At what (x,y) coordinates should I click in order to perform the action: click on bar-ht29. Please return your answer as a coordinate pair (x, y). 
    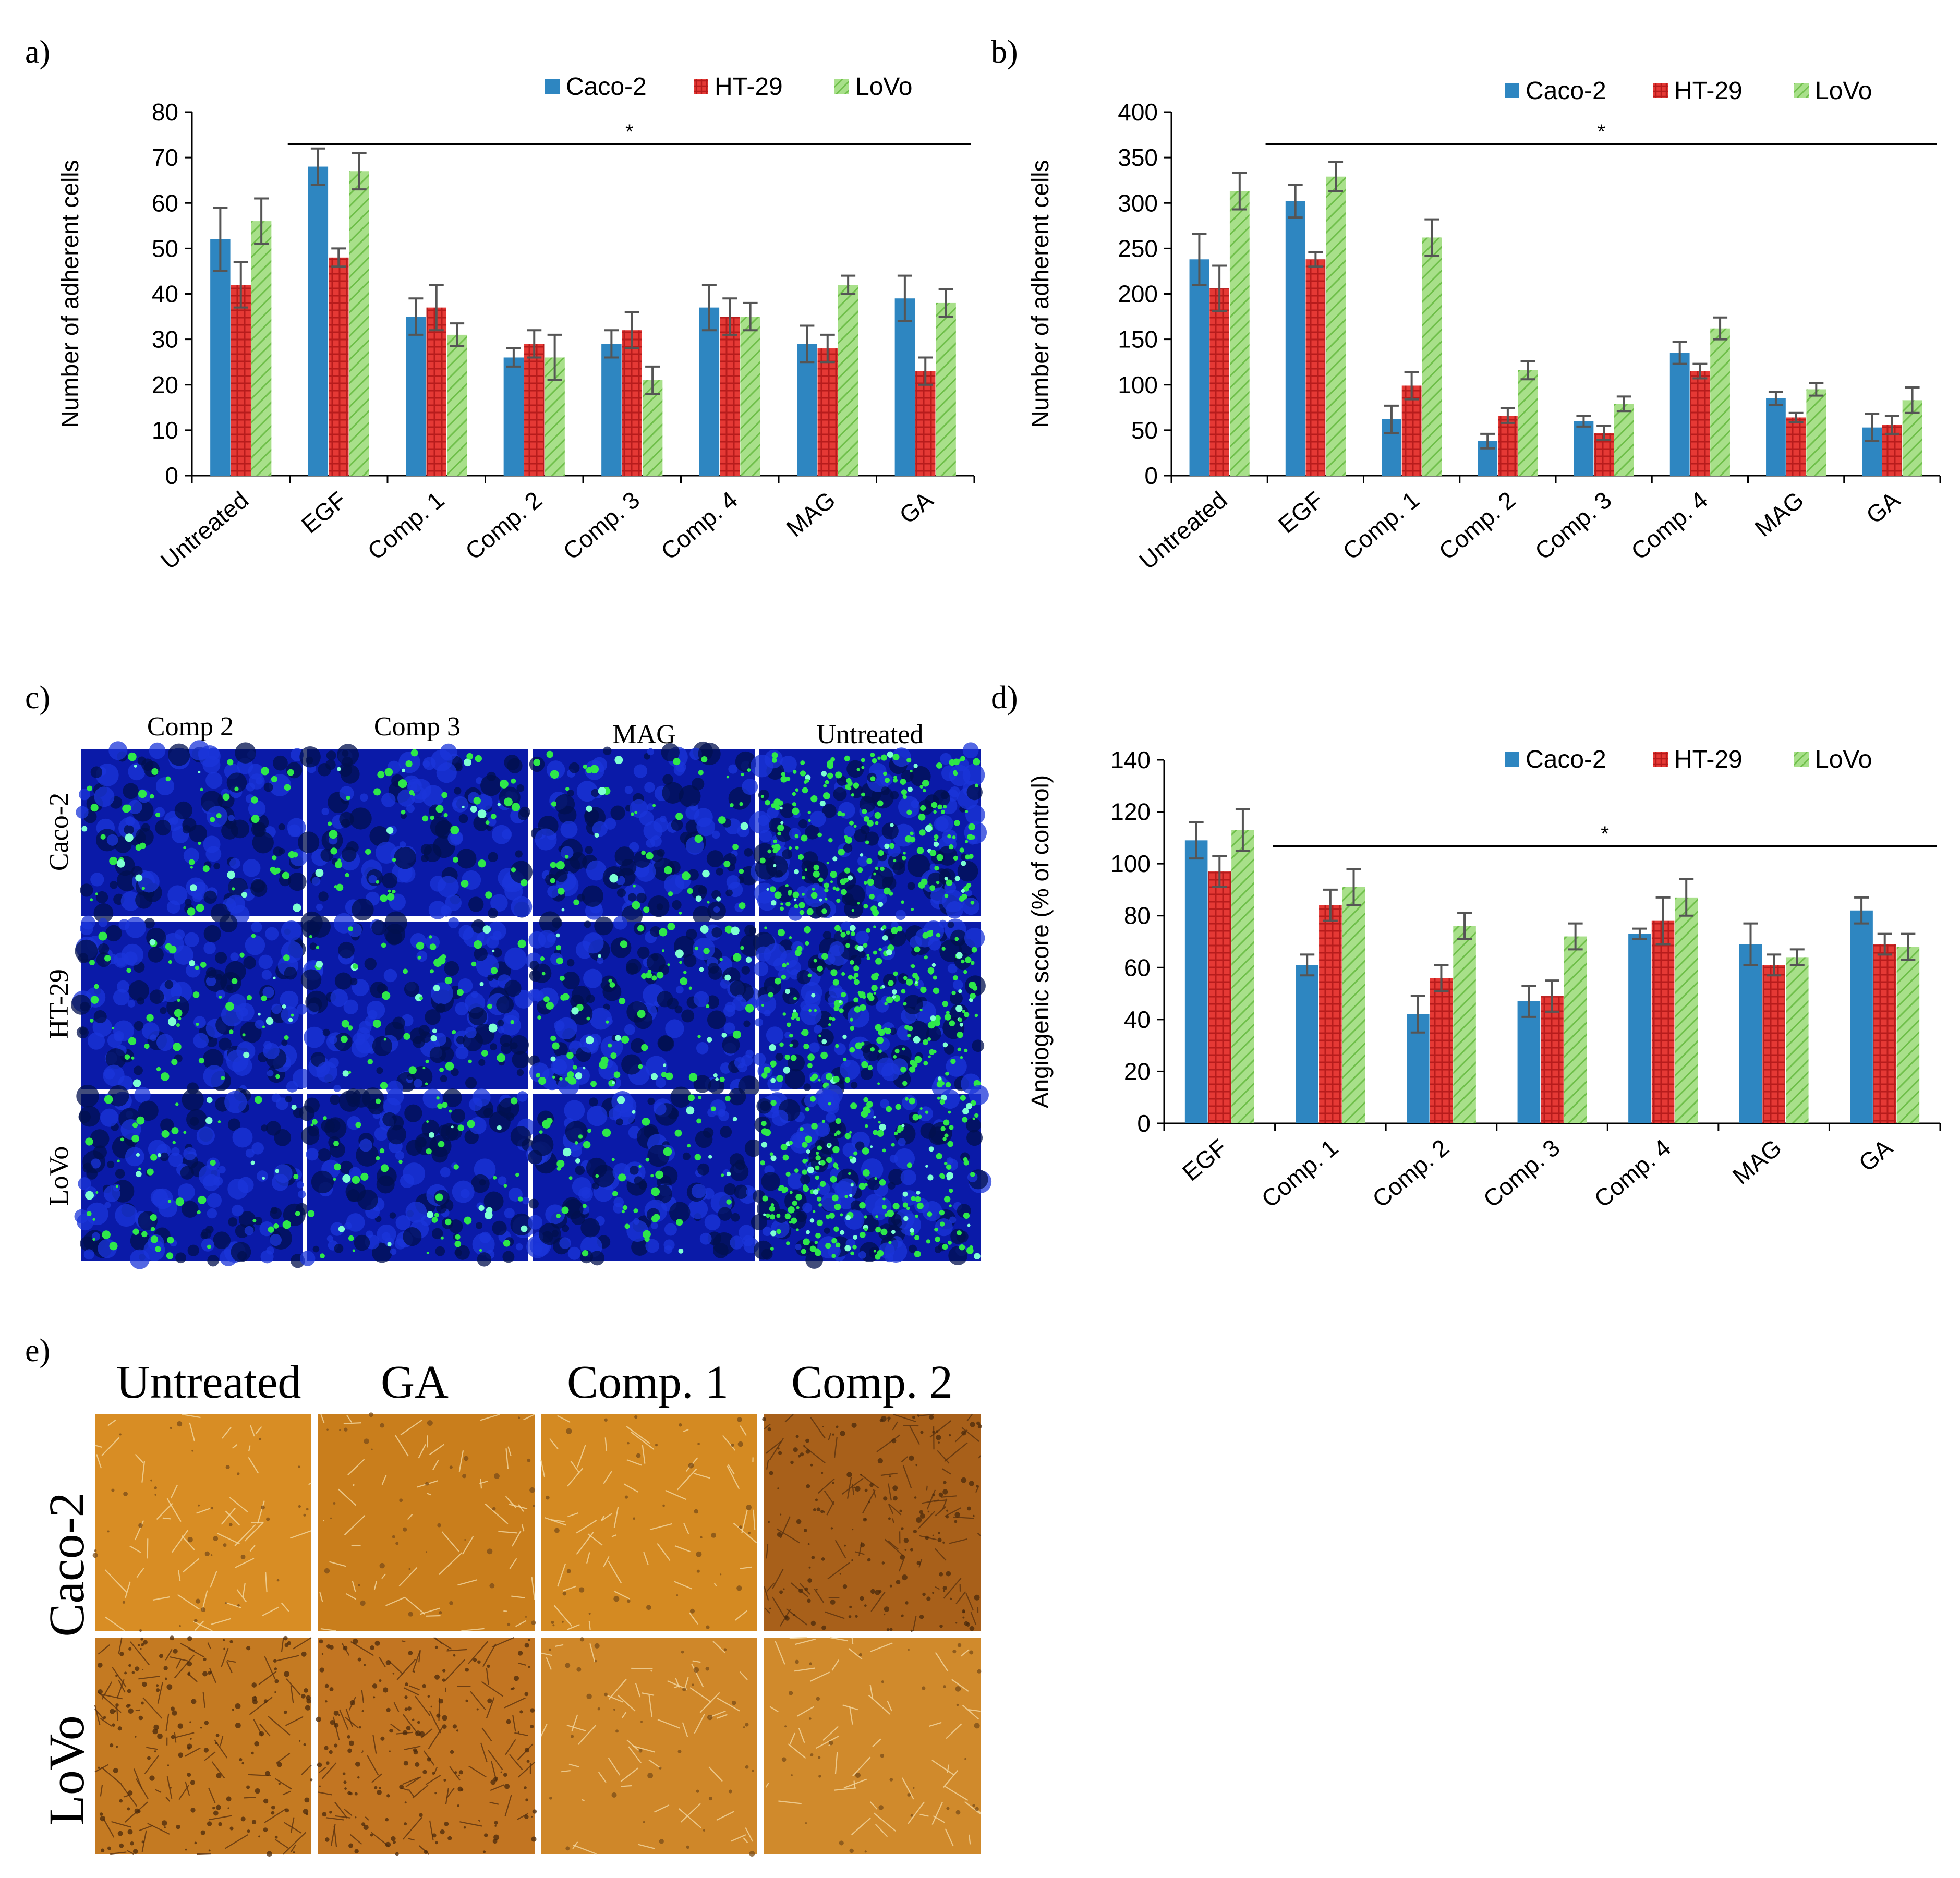
    Looking at the image, I should click on (1315, 367).